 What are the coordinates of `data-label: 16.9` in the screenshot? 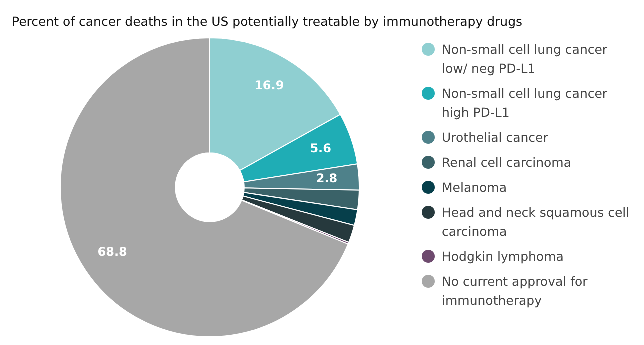 It's located at (269, 85).